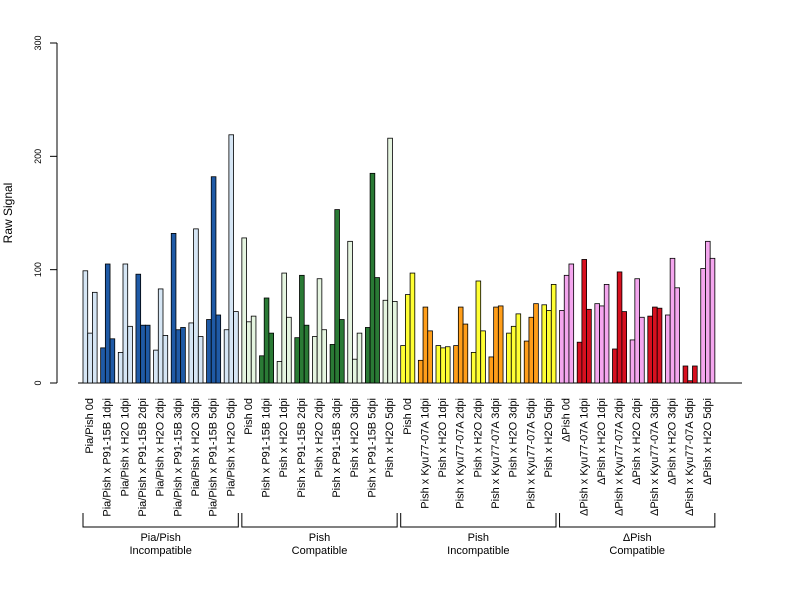  Describe the element at coordinates (249, 416) in the screenshot. I see `x-tick-label: Pish 0d` at that location.